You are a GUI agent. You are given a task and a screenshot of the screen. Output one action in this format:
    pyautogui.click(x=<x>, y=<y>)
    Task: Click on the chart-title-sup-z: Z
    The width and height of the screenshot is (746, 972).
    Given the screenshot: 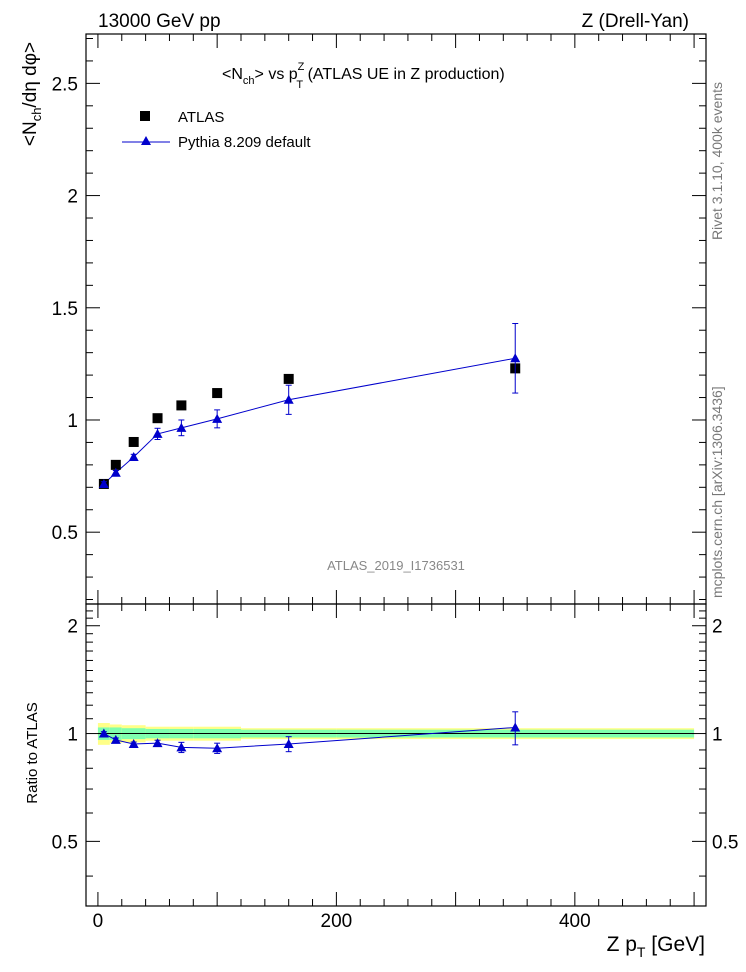 What is the action you would take?
    pyautogui.click(x=301, y=67)
    